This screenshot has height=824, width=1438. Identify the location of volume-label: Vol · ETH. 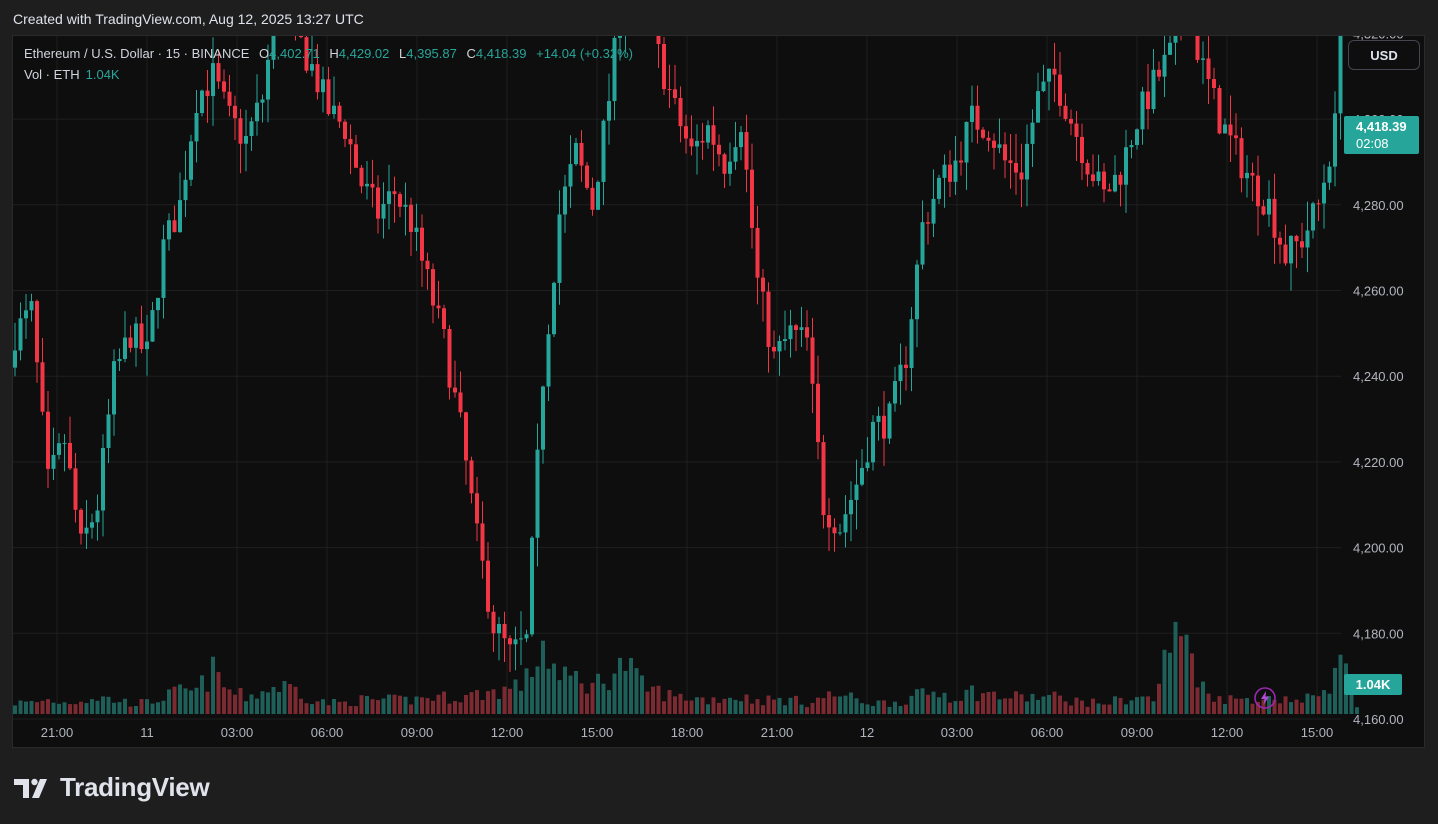
(52, 74).